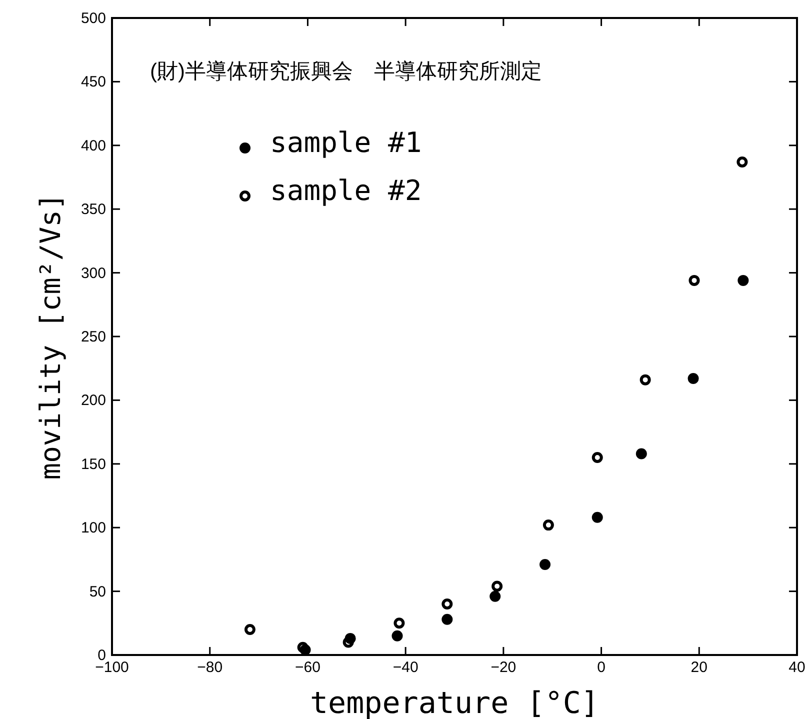  What do you see at coordinates (346, 190) in the screenshot?
I see `legend-label: sample #2` at bounding box center [346, 190].